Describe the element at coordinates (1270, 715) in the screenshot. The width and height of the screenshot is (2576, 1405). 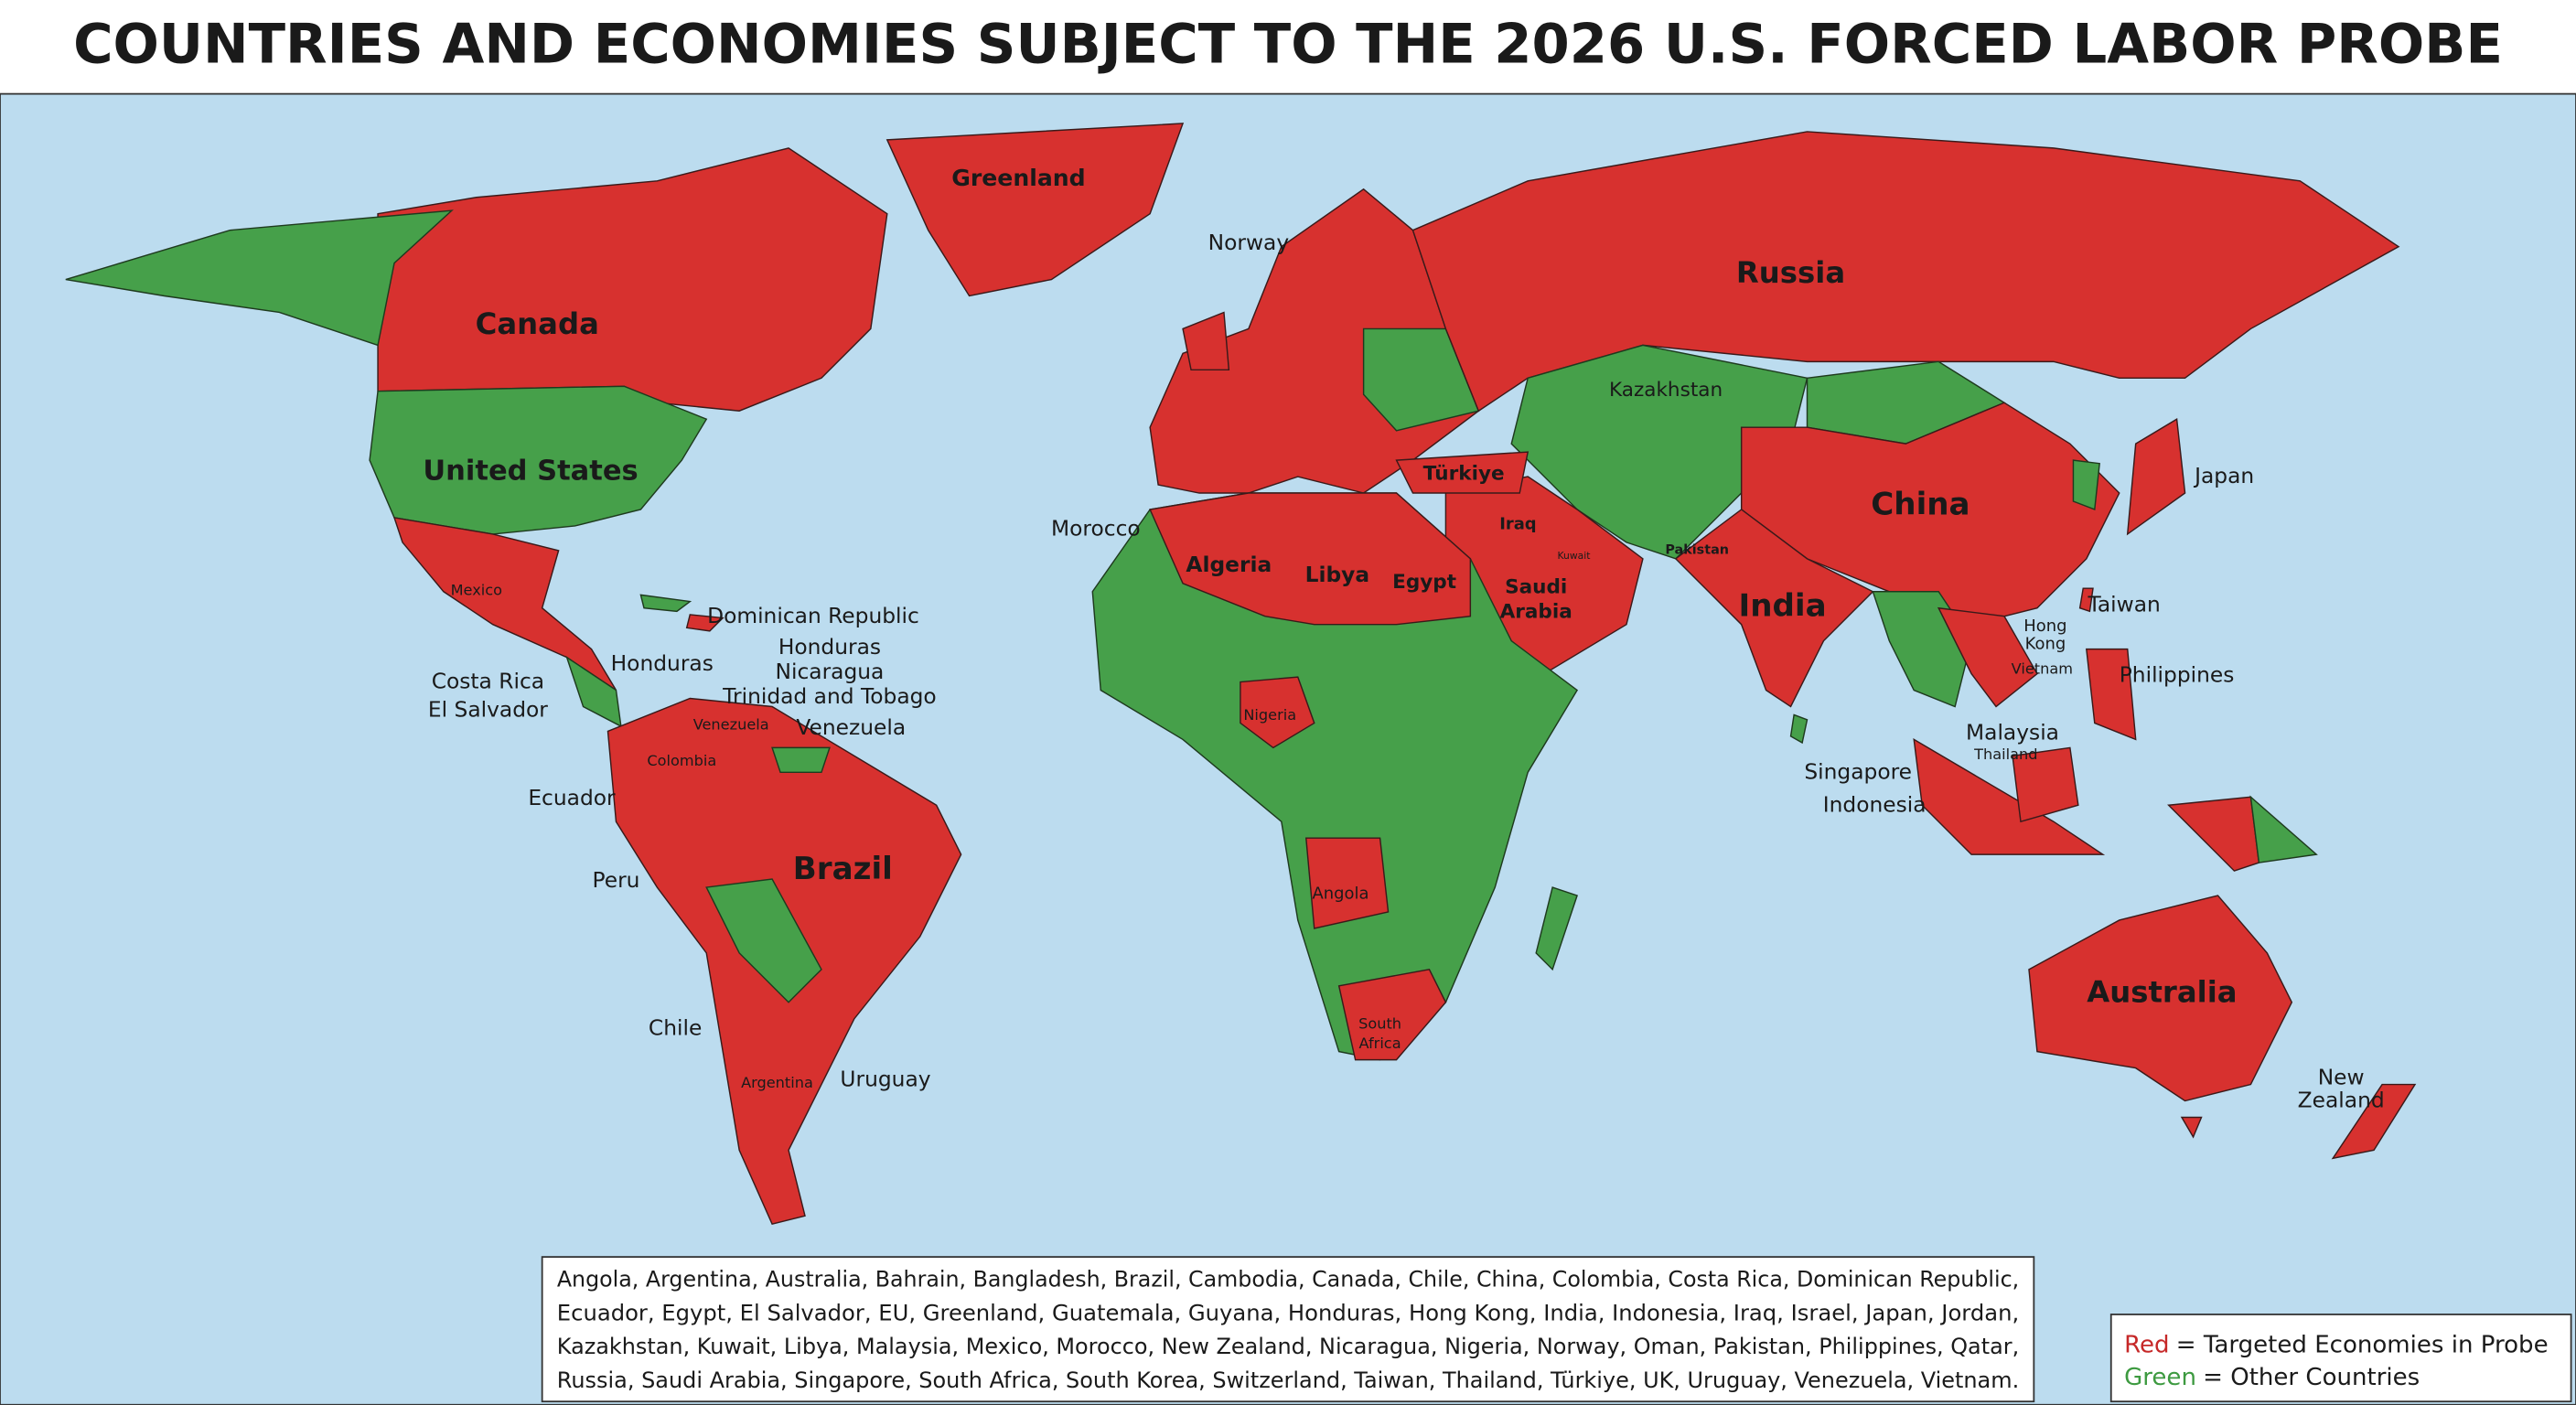
I see `country-label: Nigeria` at that location.